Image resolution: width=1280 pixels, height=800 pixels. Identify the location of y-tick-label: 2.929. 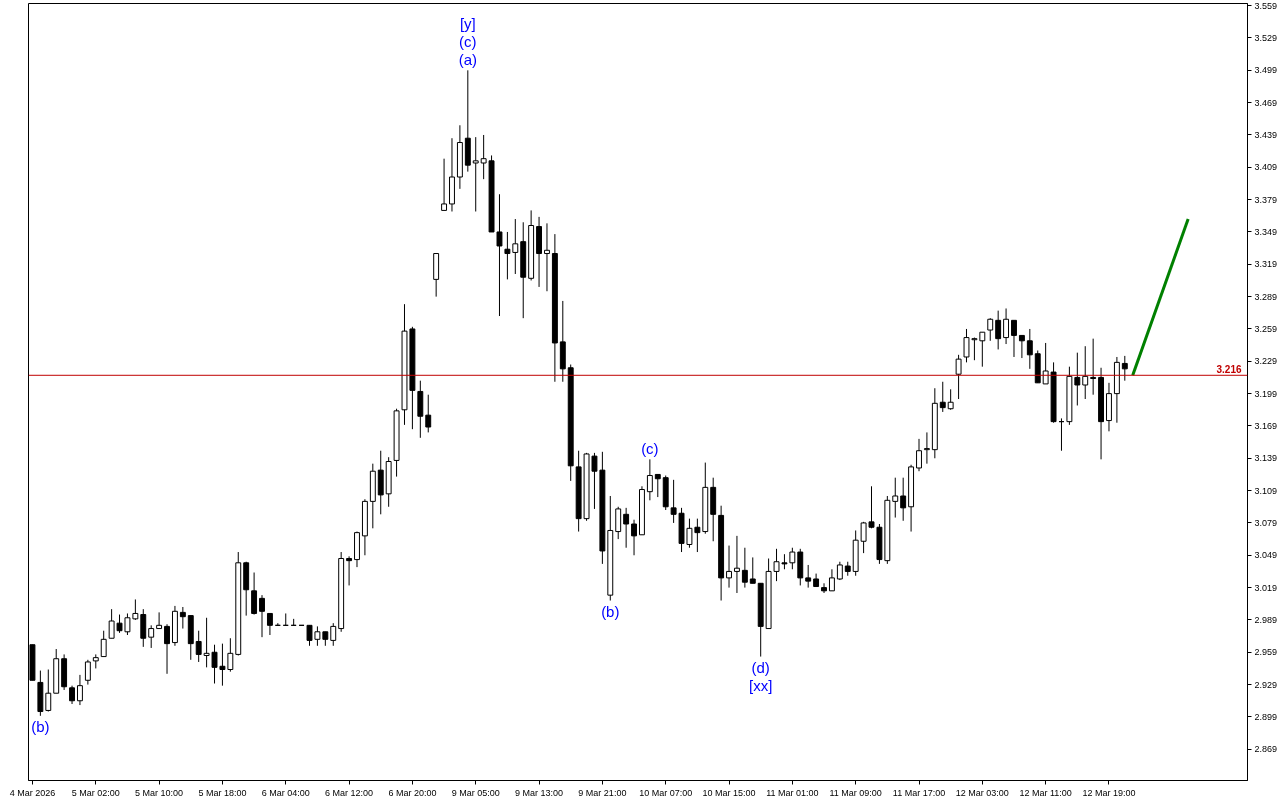
(1266, 684).